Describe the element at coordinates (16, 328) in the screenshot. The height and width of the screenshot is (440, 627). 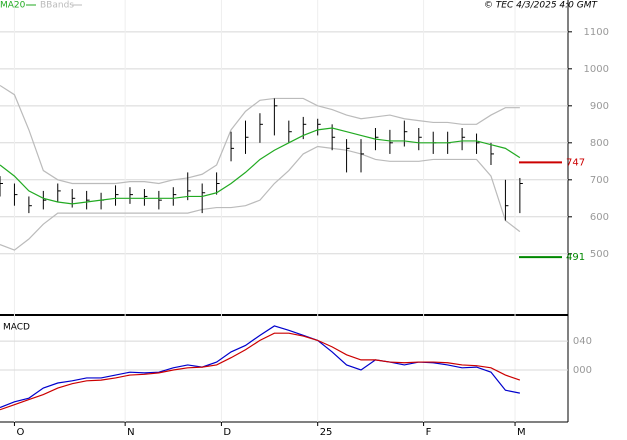
I see `panel-label: MACD` at that location.